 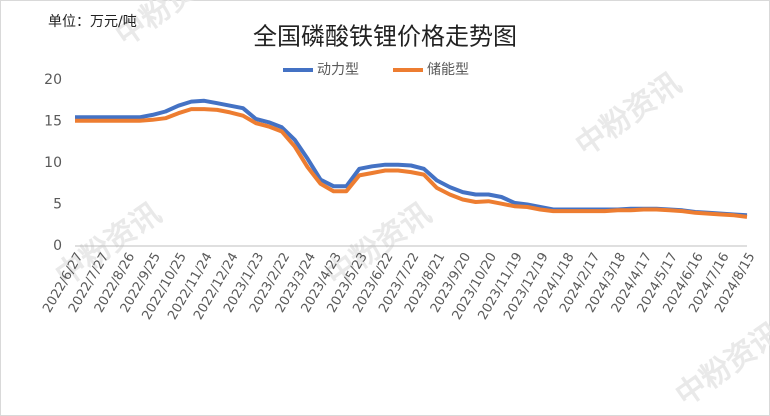 What do you see at coordinates (57, 246) in the screenshot?
I see `y-tick-label: 0` at bounding box center [57, 246].